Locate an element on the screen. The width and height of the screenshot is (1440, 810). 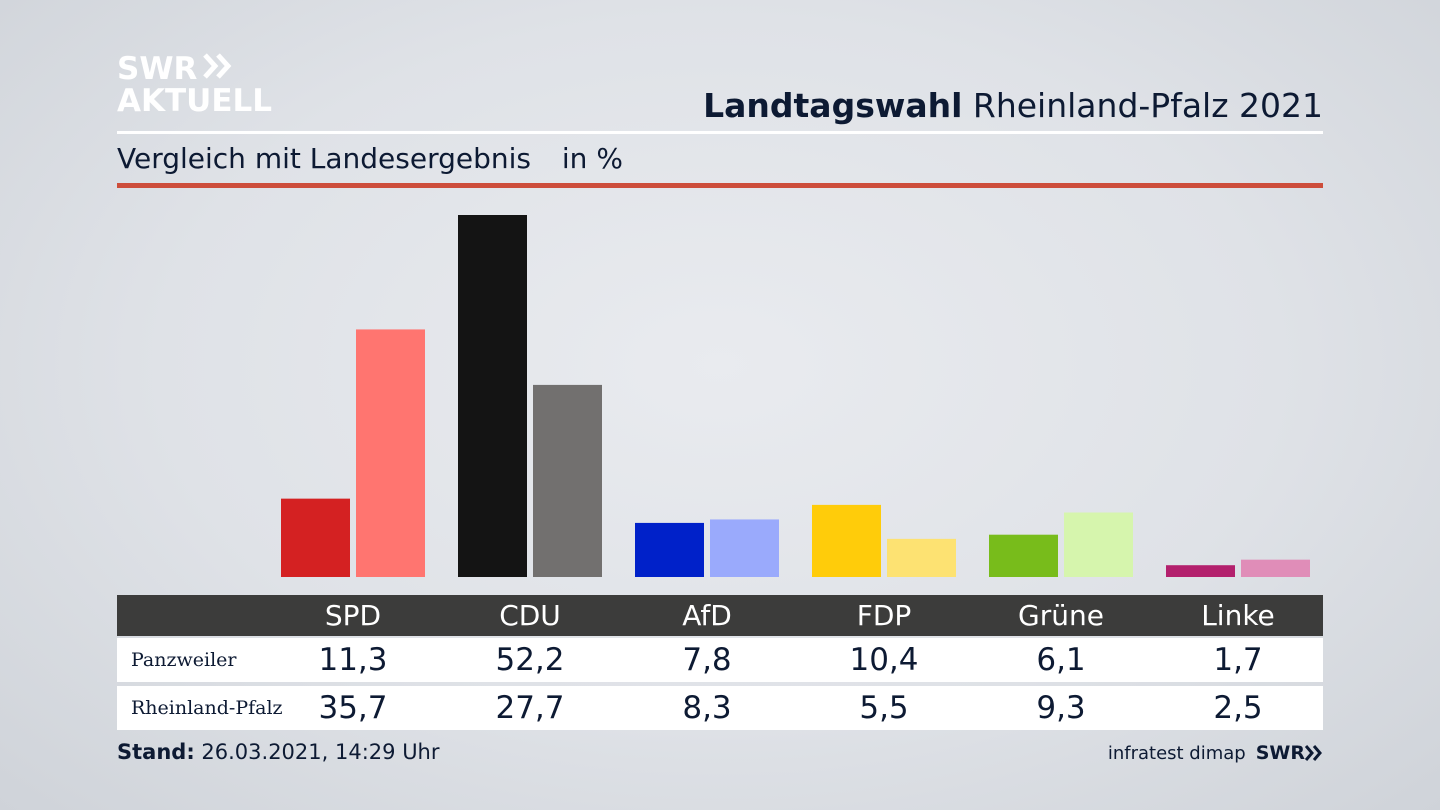
title-rest: Rheinland-Pfalz 2021 is located at coordinates (1147, 105).